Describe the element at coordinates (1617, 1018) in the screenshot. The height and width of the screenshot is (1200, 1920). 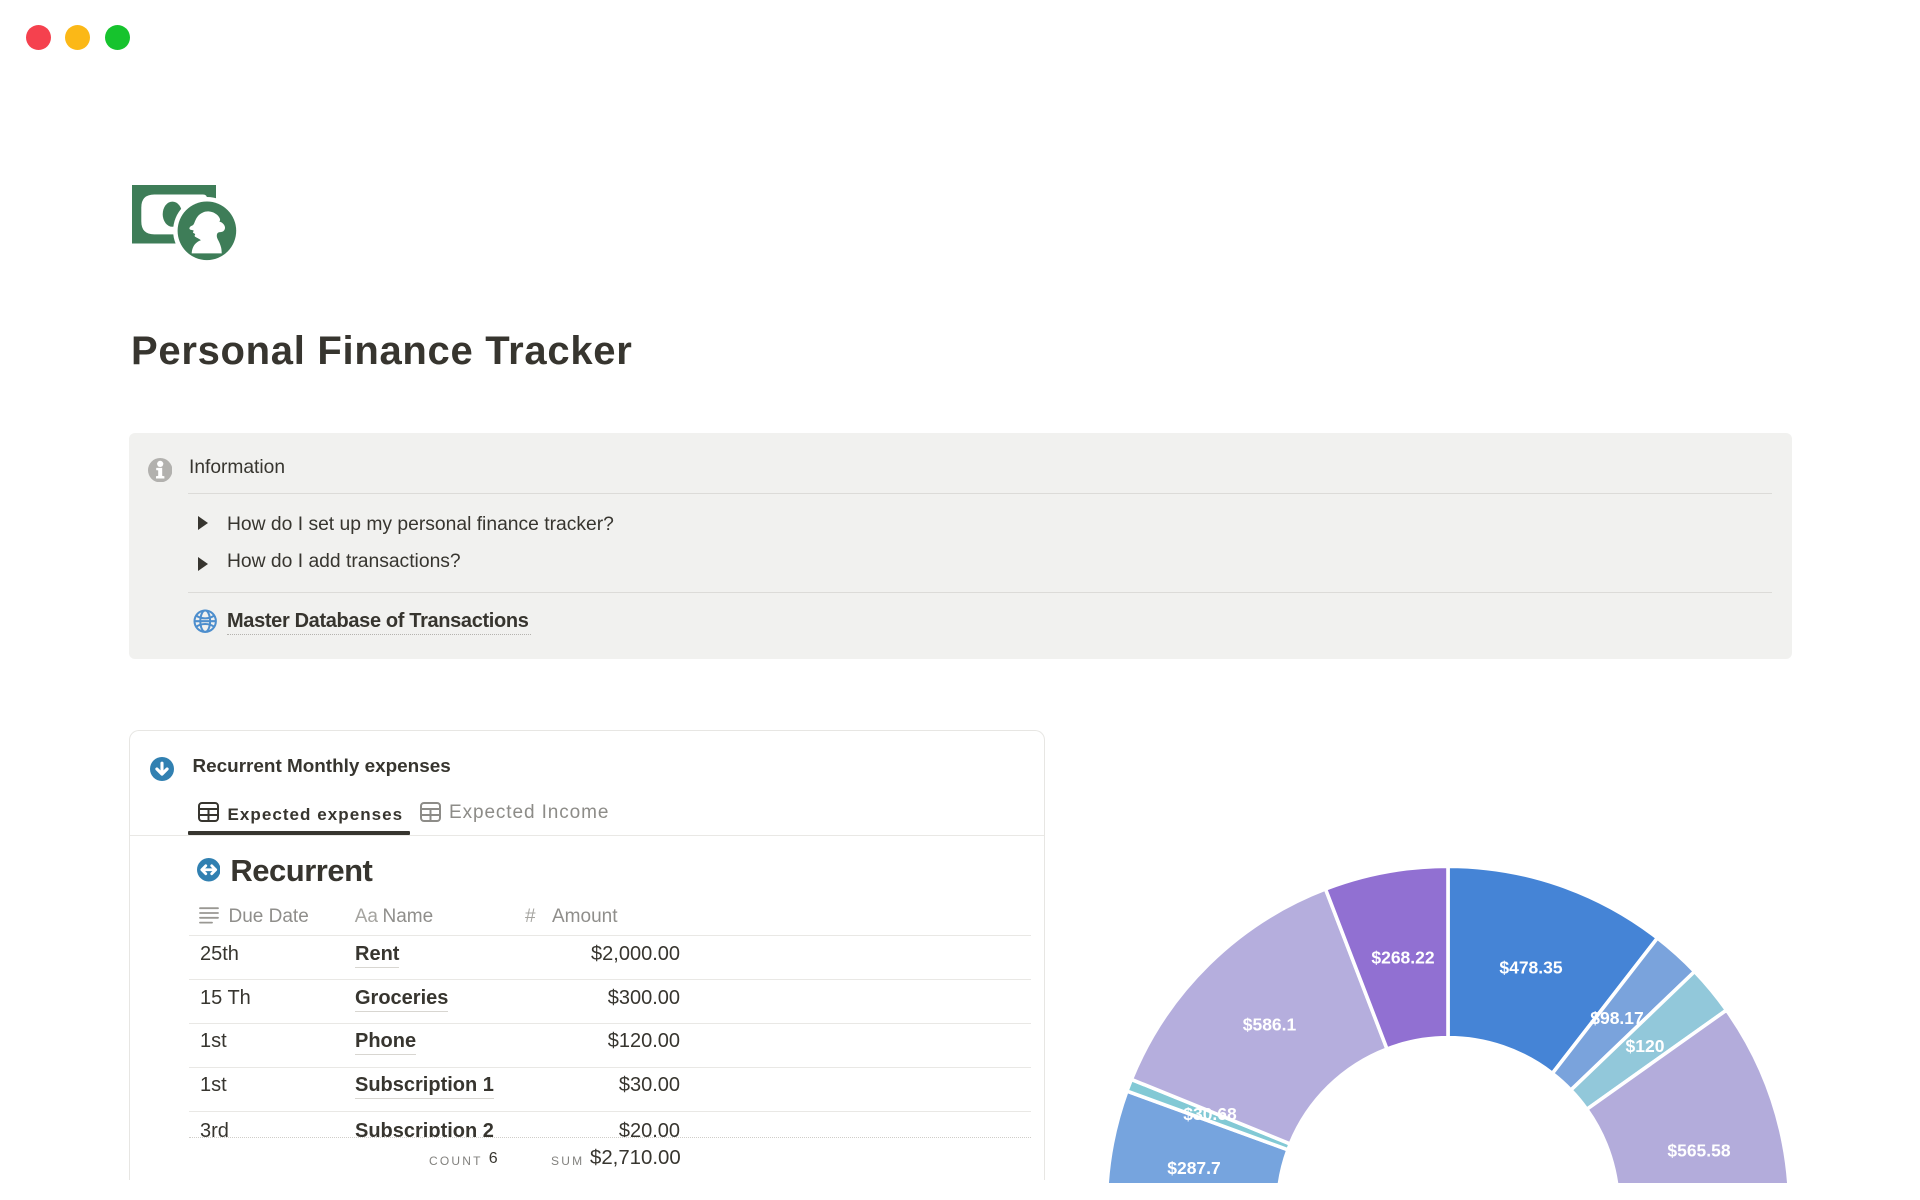
I see `svg-text: $98.17` at that location.